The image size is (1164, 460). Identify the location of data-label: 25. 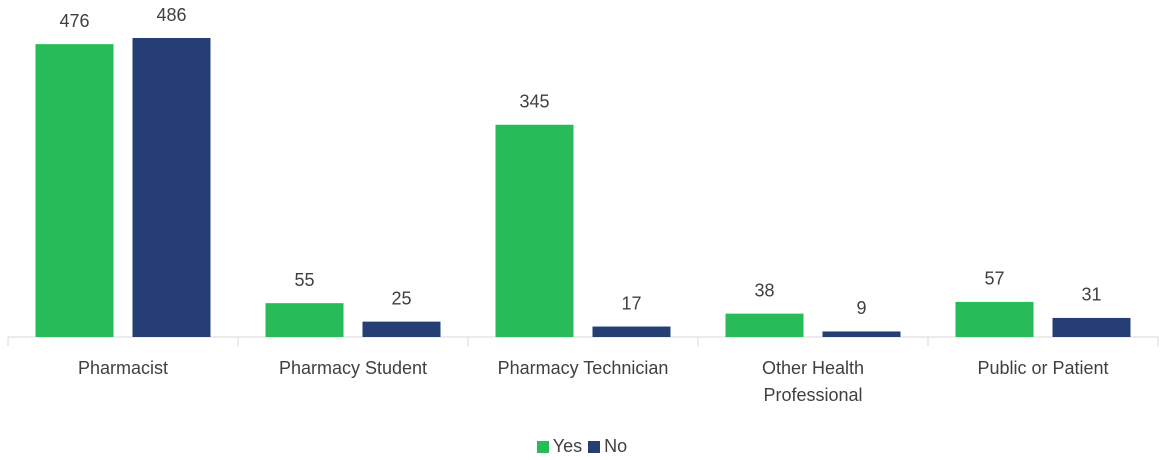
(401, 298).